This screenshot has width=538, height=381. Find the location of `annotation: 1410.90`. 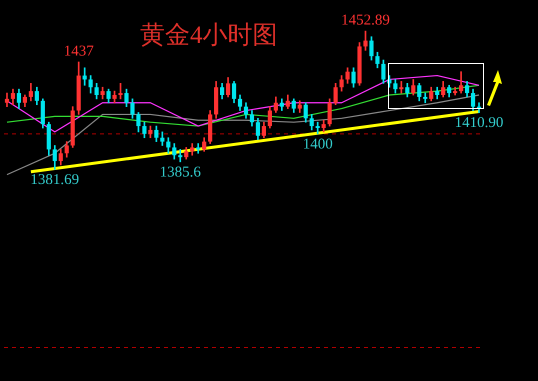

annotation: 1410.90 is located at coordinates (479, 123).